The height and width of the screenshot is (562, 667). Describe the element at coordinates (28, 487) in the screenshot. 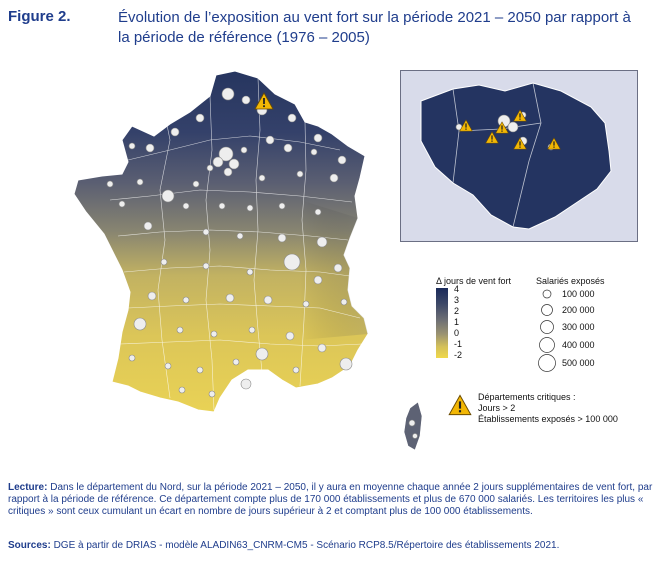

I see `lecture-label: Lecture:` at that location.